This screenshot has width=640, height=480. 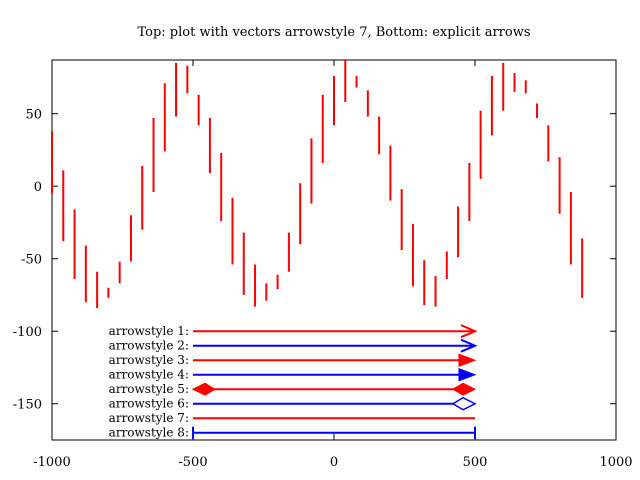 What do you see at coordinates (475, 462) in the screenshot?
I see `x-tick-label: 500` at bounding box center [475, 462].